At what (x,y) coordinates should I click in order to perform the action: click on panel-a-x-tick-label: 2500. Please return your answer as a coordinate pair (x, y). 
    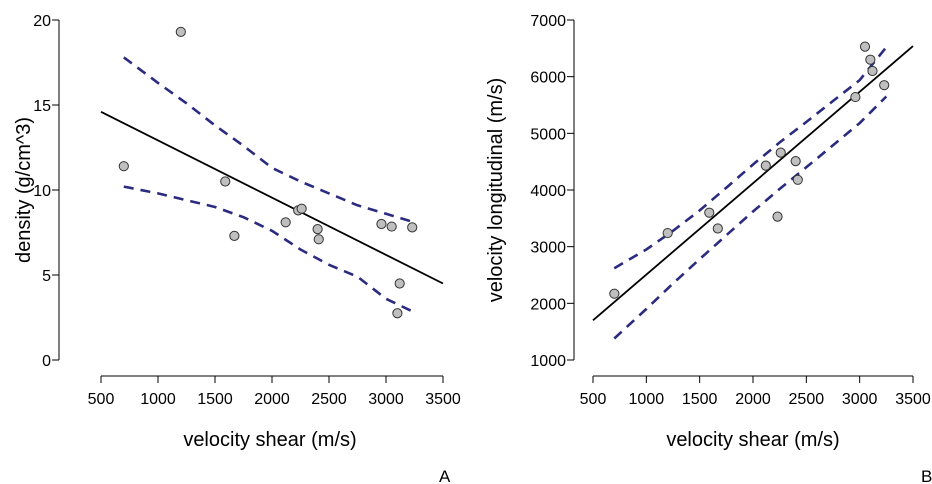
    Looking at the image, I should click on (329, 399).